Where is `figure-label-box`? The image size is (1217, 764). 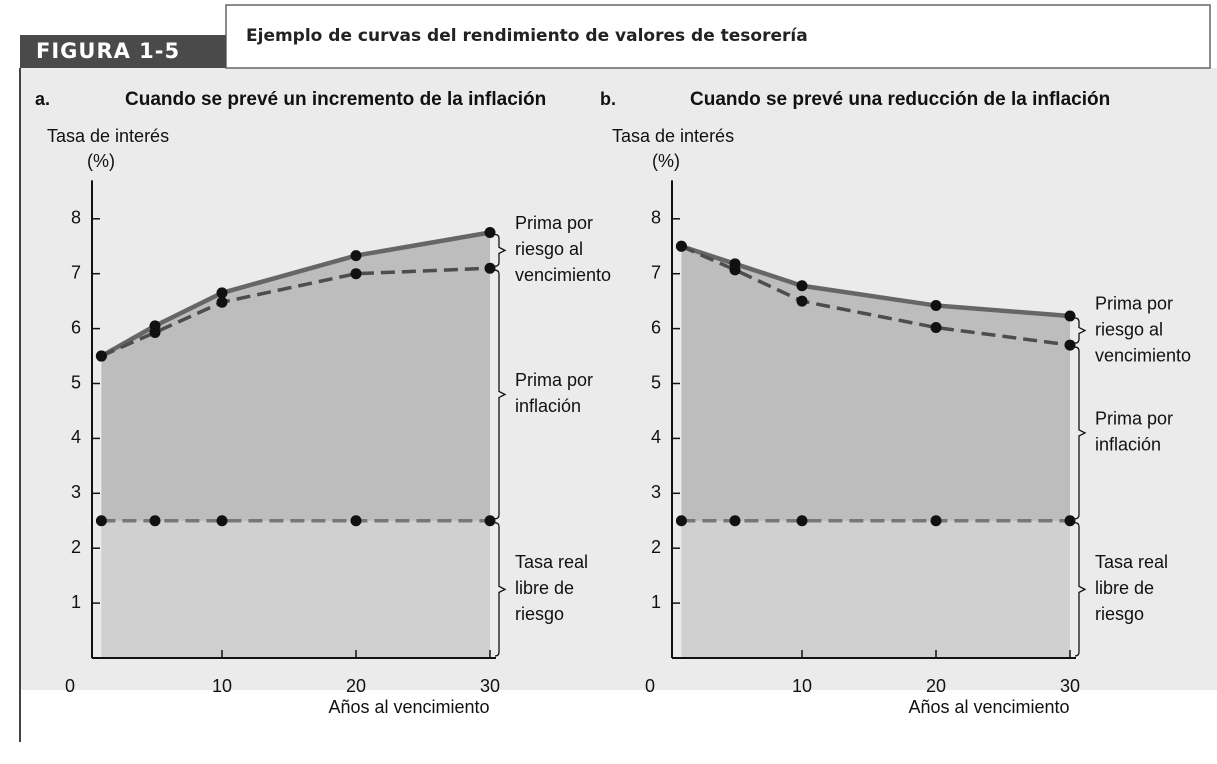 figure-label-box is located at coordinates (123, 51).